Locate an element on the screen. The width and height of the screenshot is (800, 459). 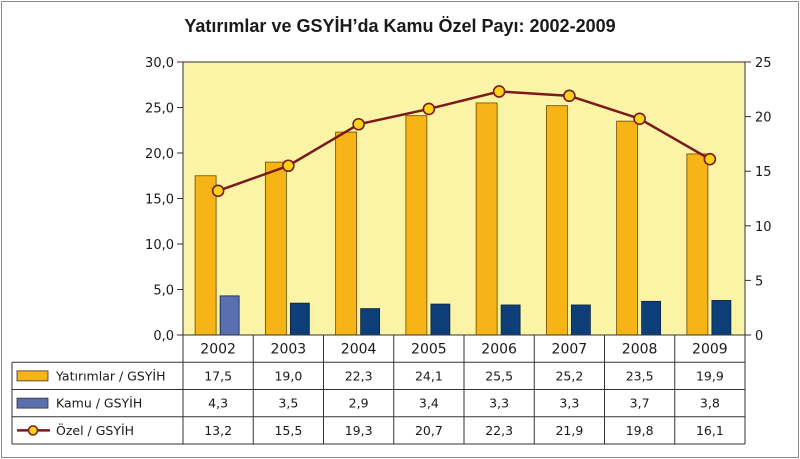
legend-label: Kamu / GSYİH is located at coordinates (99, 403).